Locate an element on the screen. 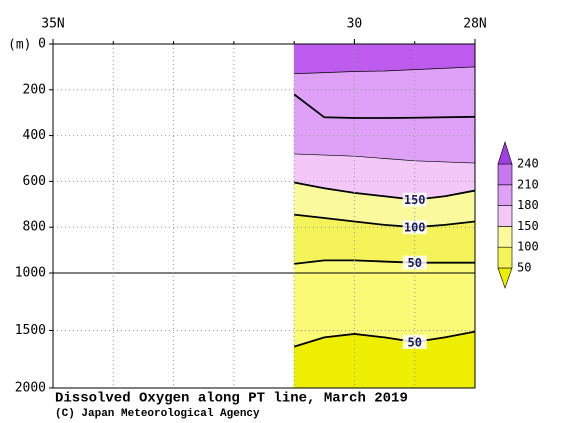 The image size is (570, 423). colorbar-low is located at coordinates (505, 278).